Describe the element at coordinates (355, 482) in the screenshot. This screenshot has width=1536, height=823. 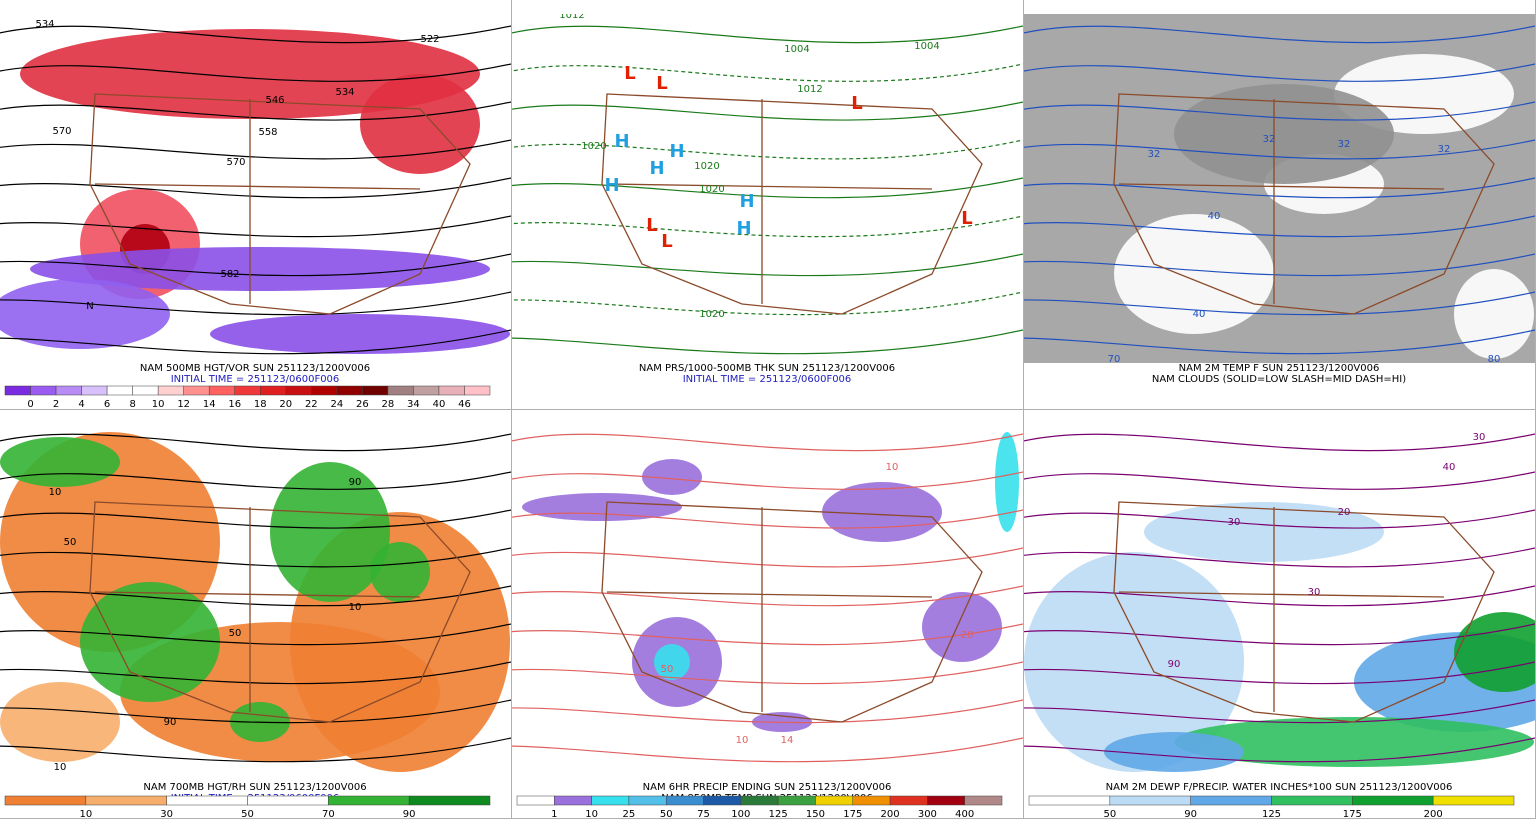
I see `map-label: 90` at that location.